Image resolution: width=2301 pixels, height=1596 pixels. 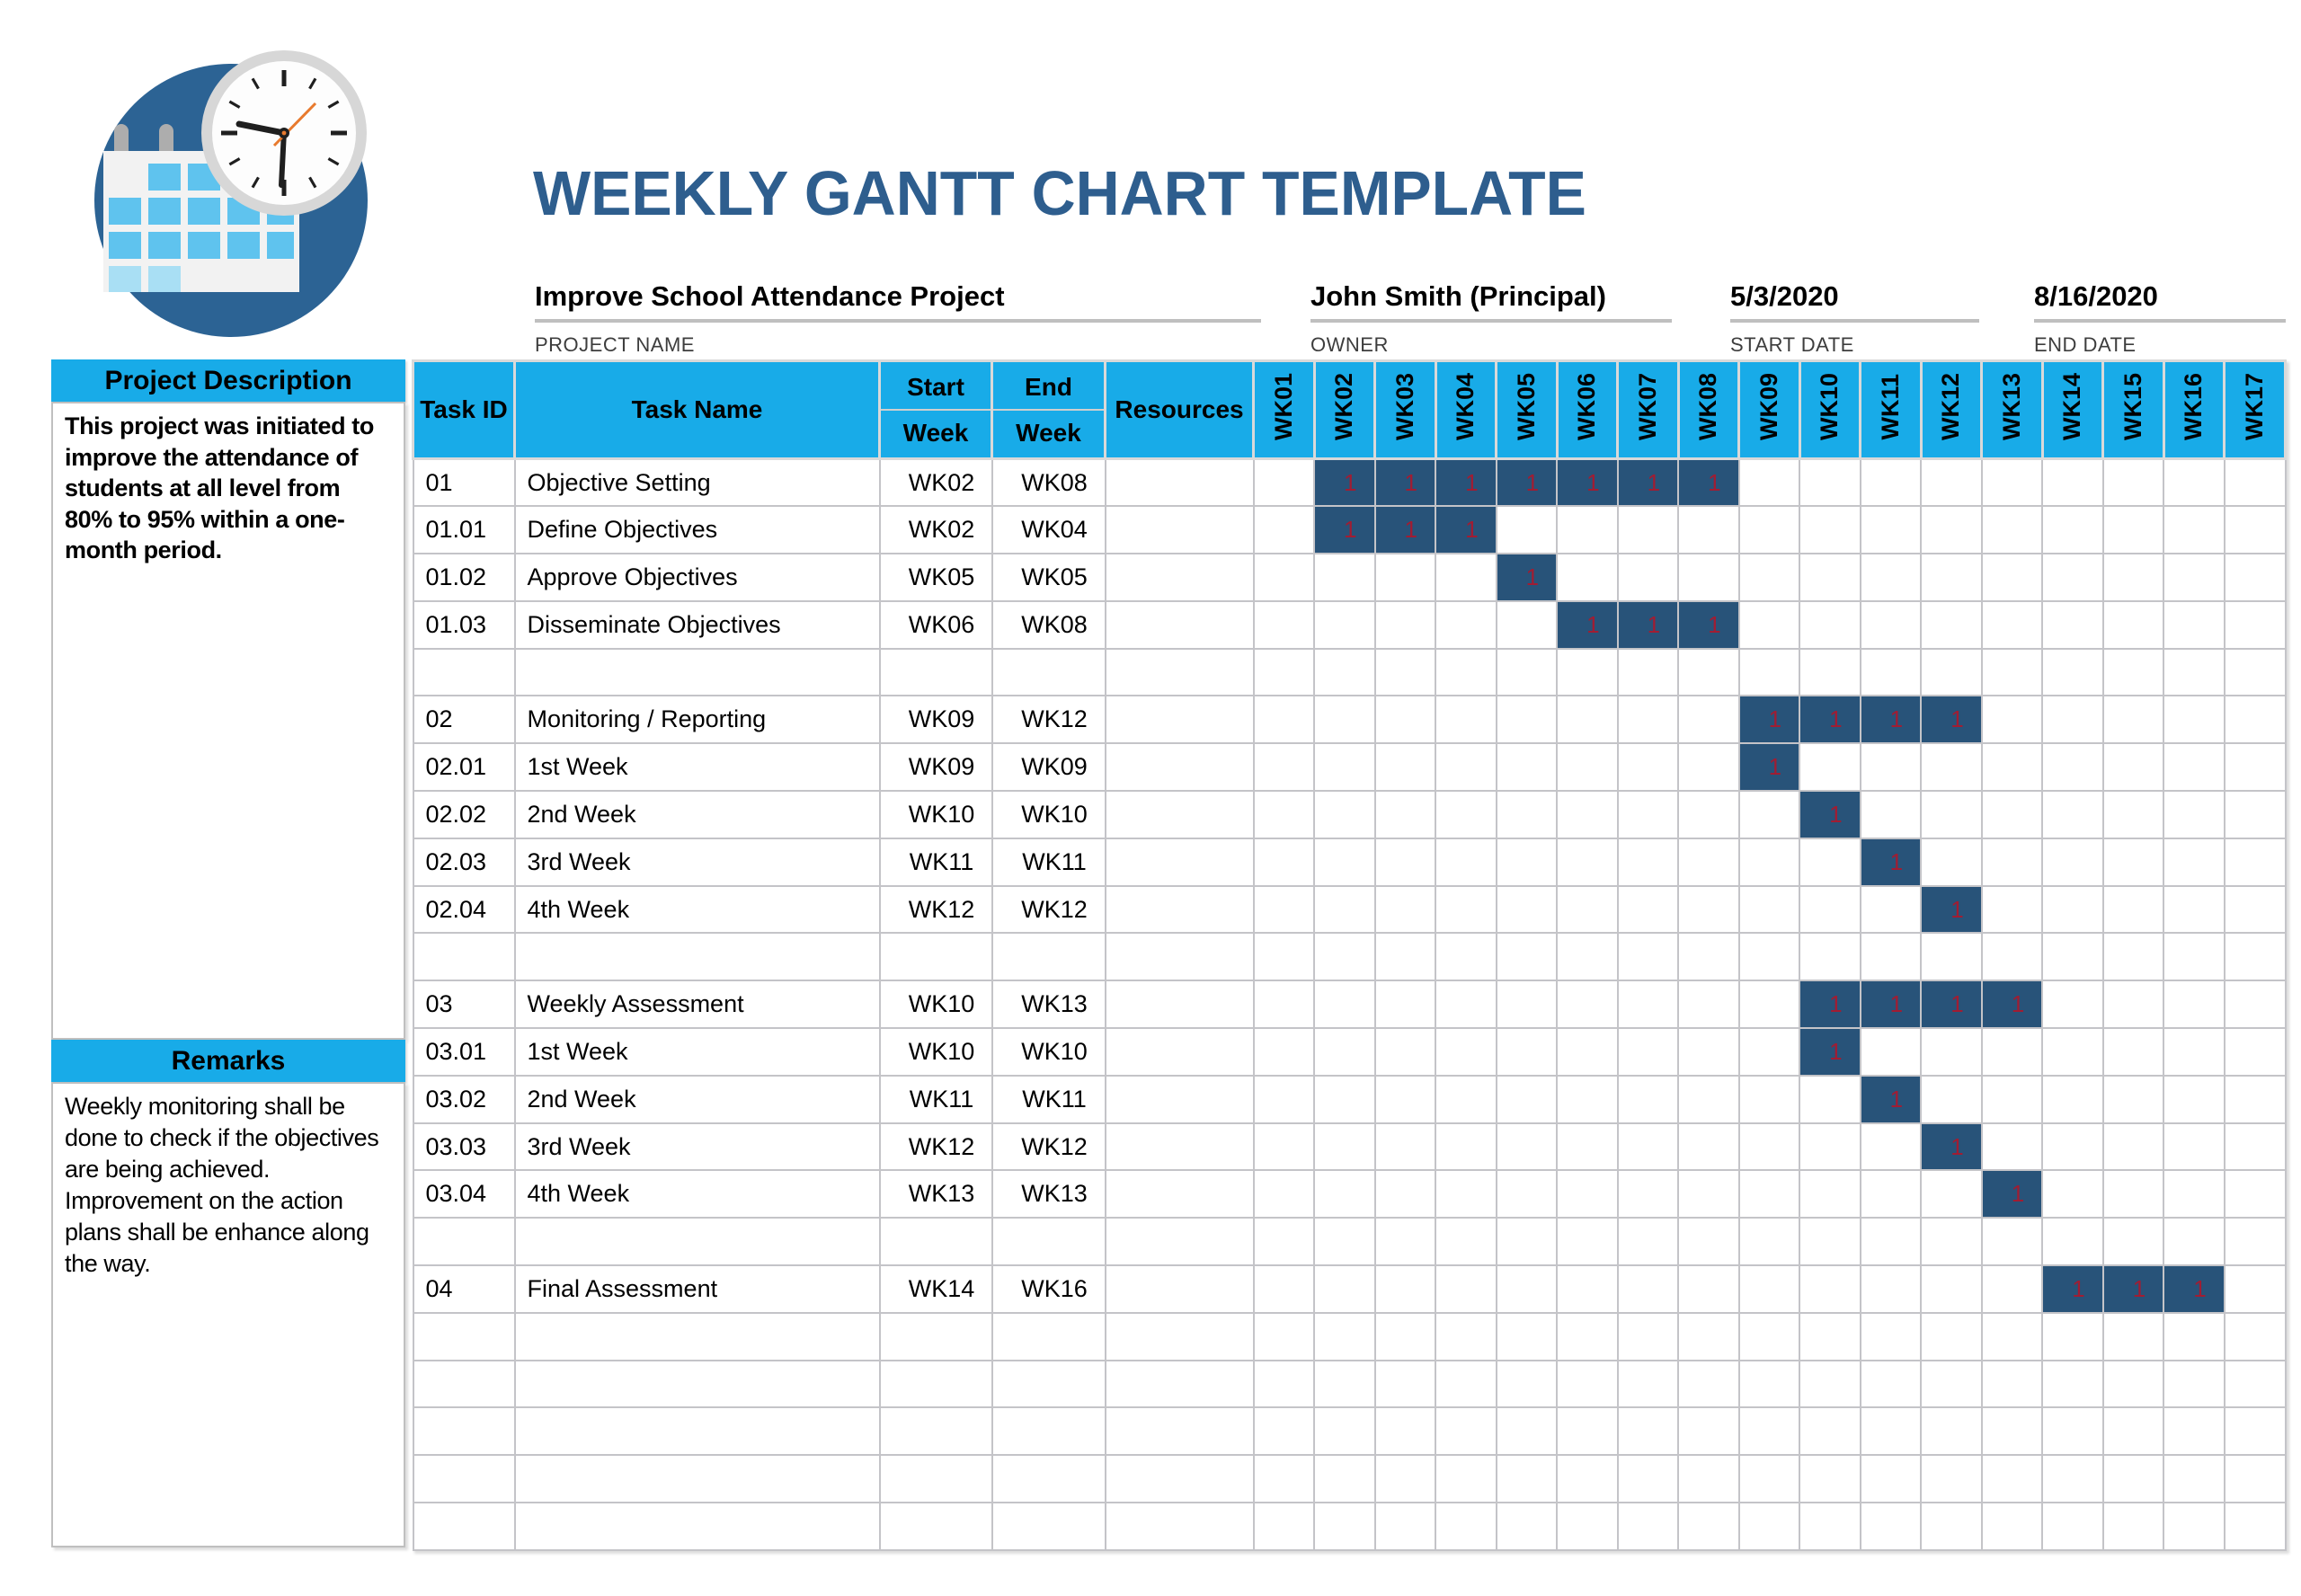 I want to click on task-name-cell: 1st Week, so click(x=697, y=767).